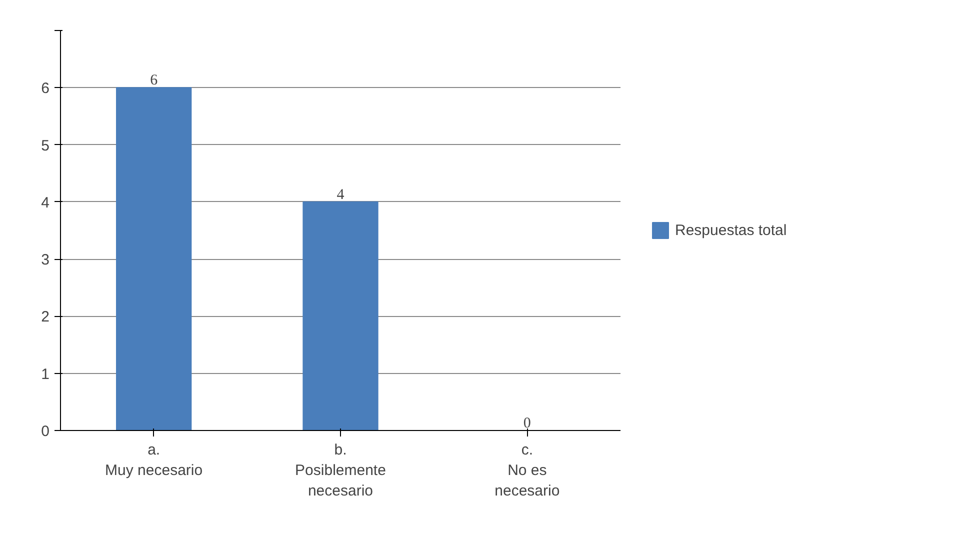  Describe the element at coordinates (527, 424) in the screenshot. I see `data-label: 0` at that location.